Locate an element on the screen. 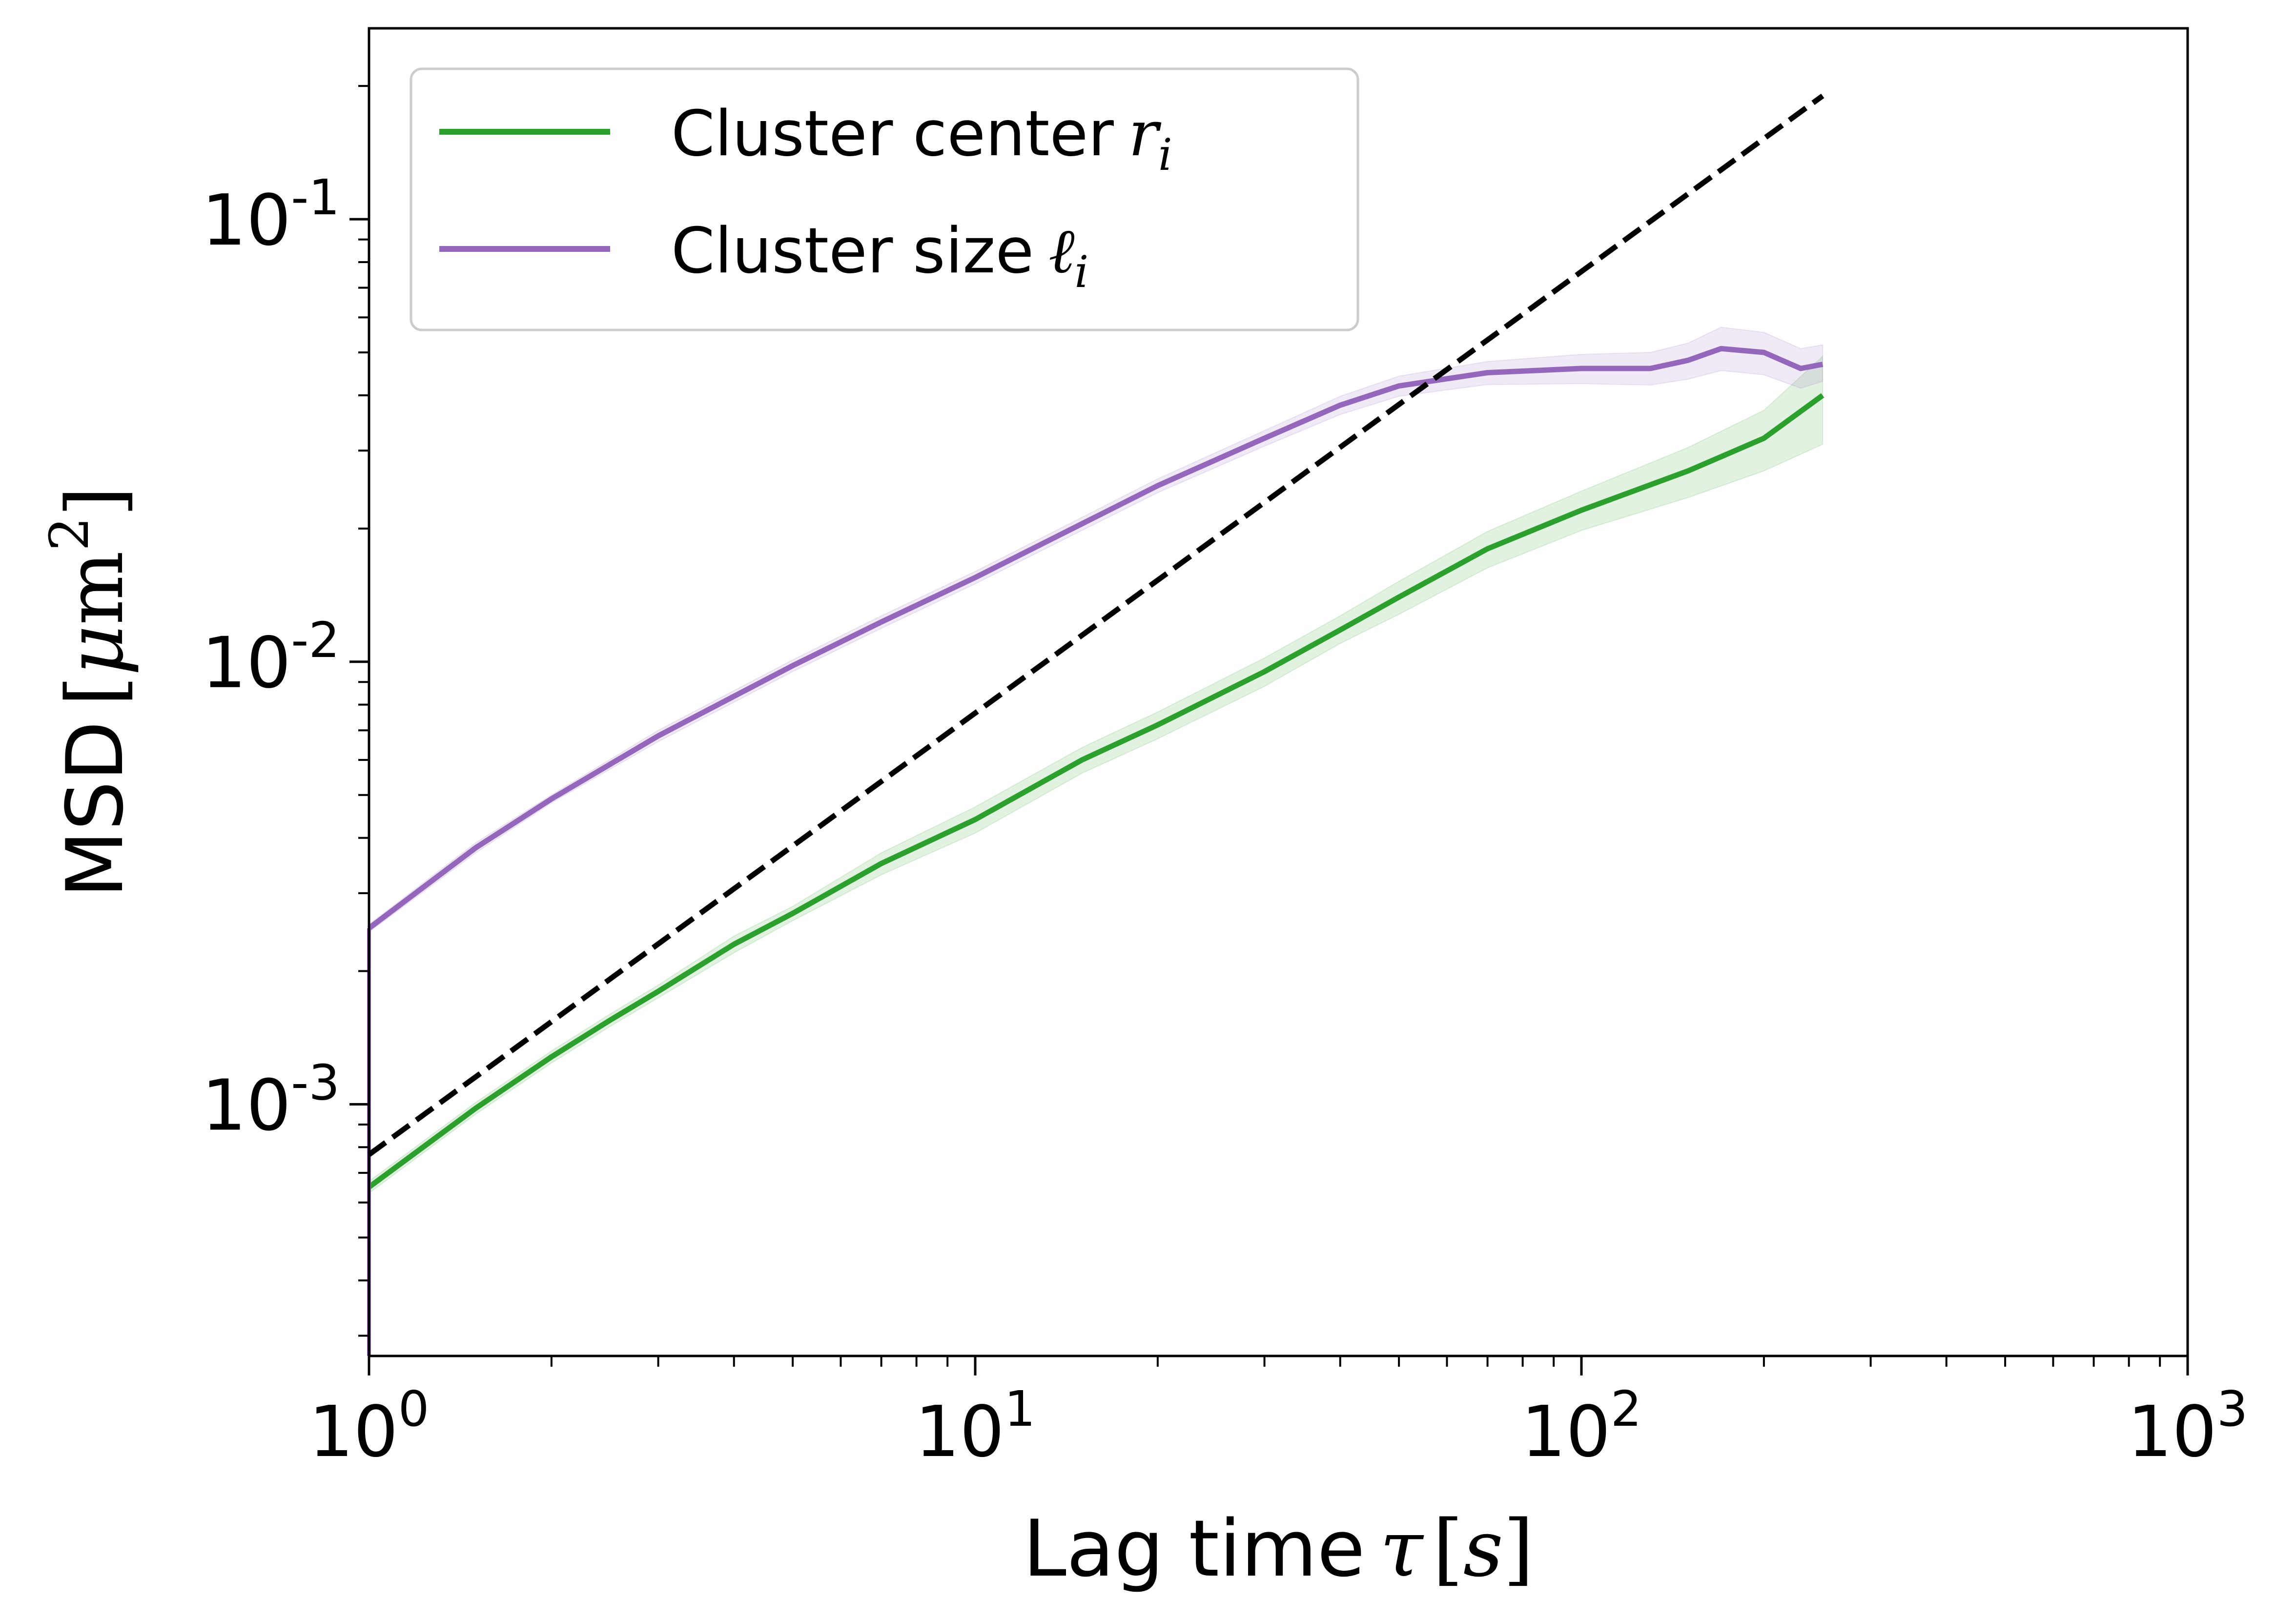 The width and height of the screenshot is (2296, 1621). x-axis-title: Lag time τ [s] is located at coordinates (1278, 1549).